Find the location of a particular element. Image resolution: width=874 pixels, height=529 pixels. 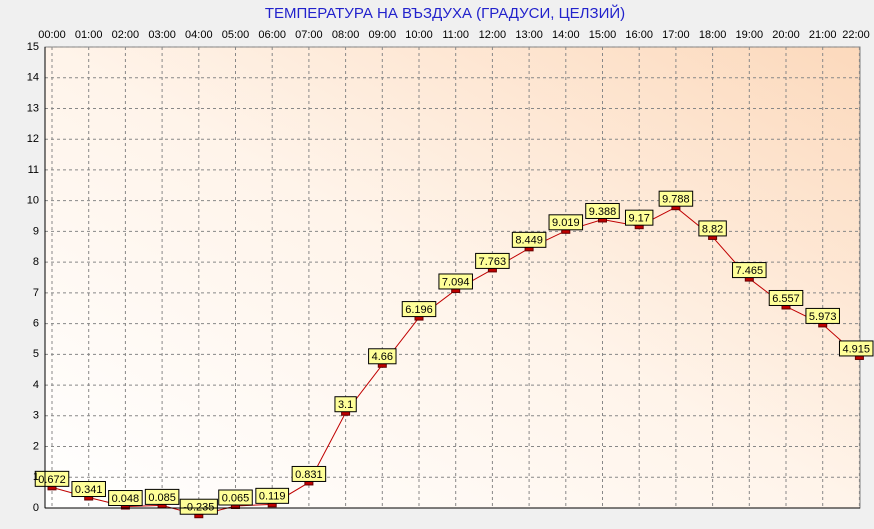

y-tick-label: 4 is located at coordinates (36, 385).